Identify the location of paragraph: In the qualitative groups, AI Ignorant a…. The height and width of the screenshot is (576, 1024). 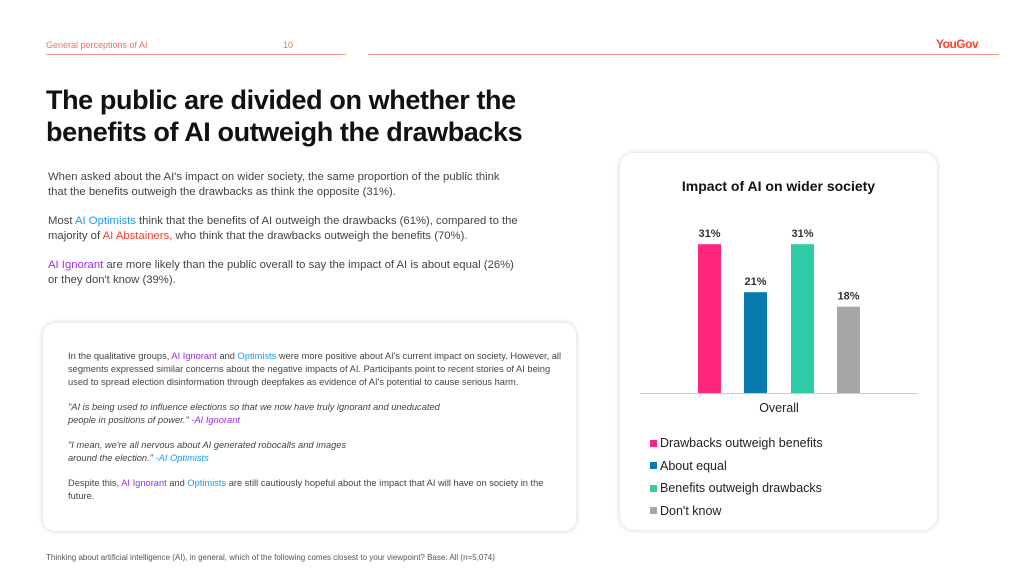
(315, 369).